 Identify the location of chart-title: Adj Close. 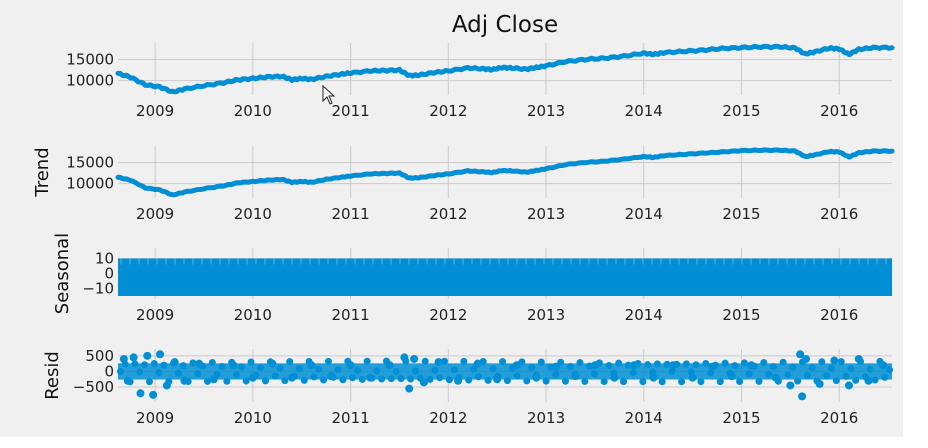
(505, 25).